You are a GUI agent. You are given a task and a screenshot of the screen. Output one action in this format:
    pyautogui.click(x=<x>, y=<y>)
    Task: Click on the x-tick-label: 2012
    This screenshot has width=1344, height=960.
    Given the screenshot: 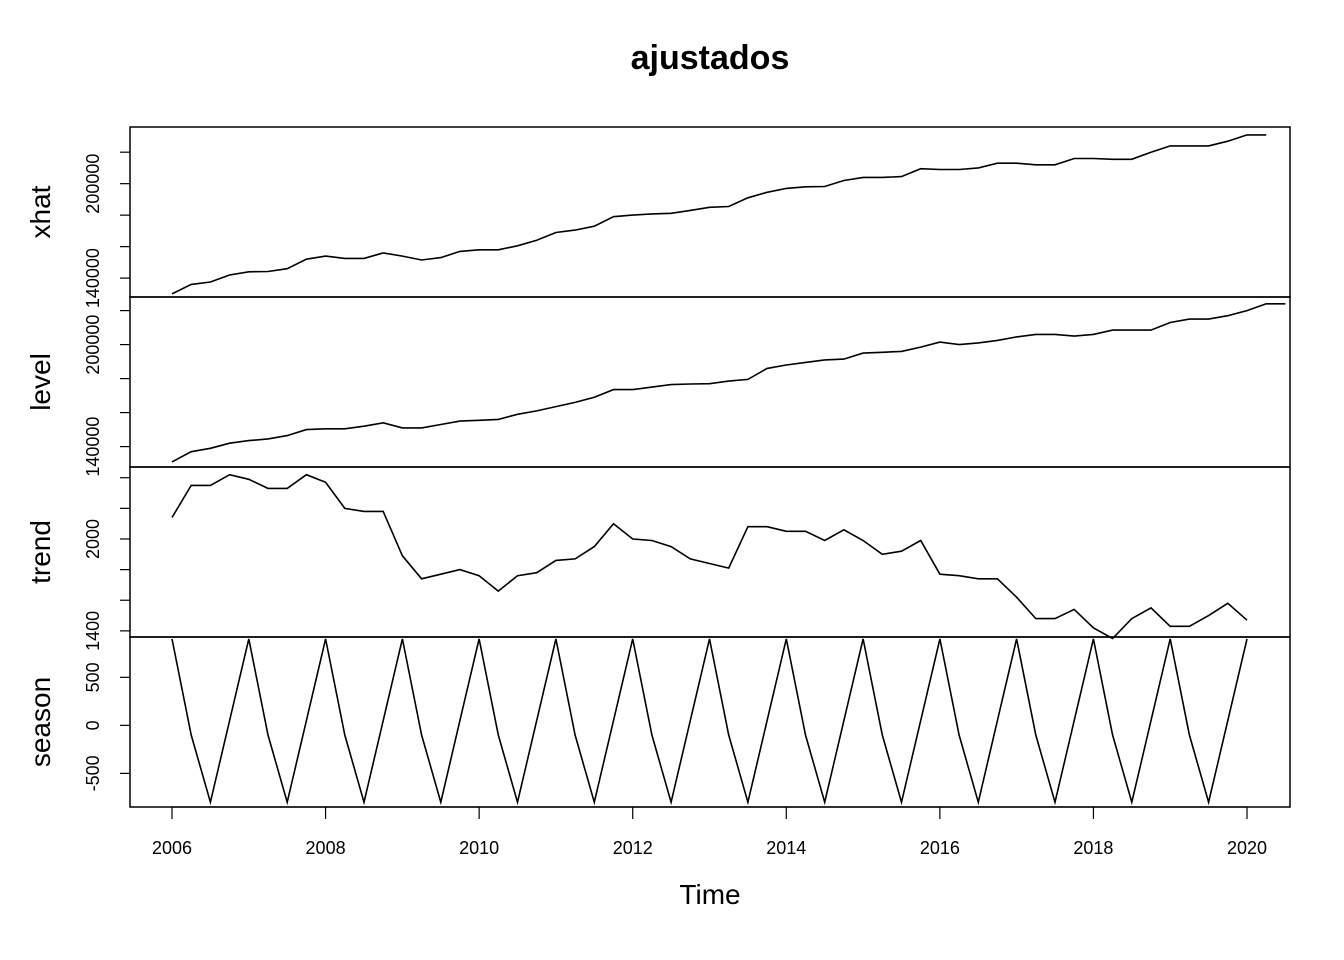 What is the action you would take?
    pyautogui.click(x=633, y=848)
    